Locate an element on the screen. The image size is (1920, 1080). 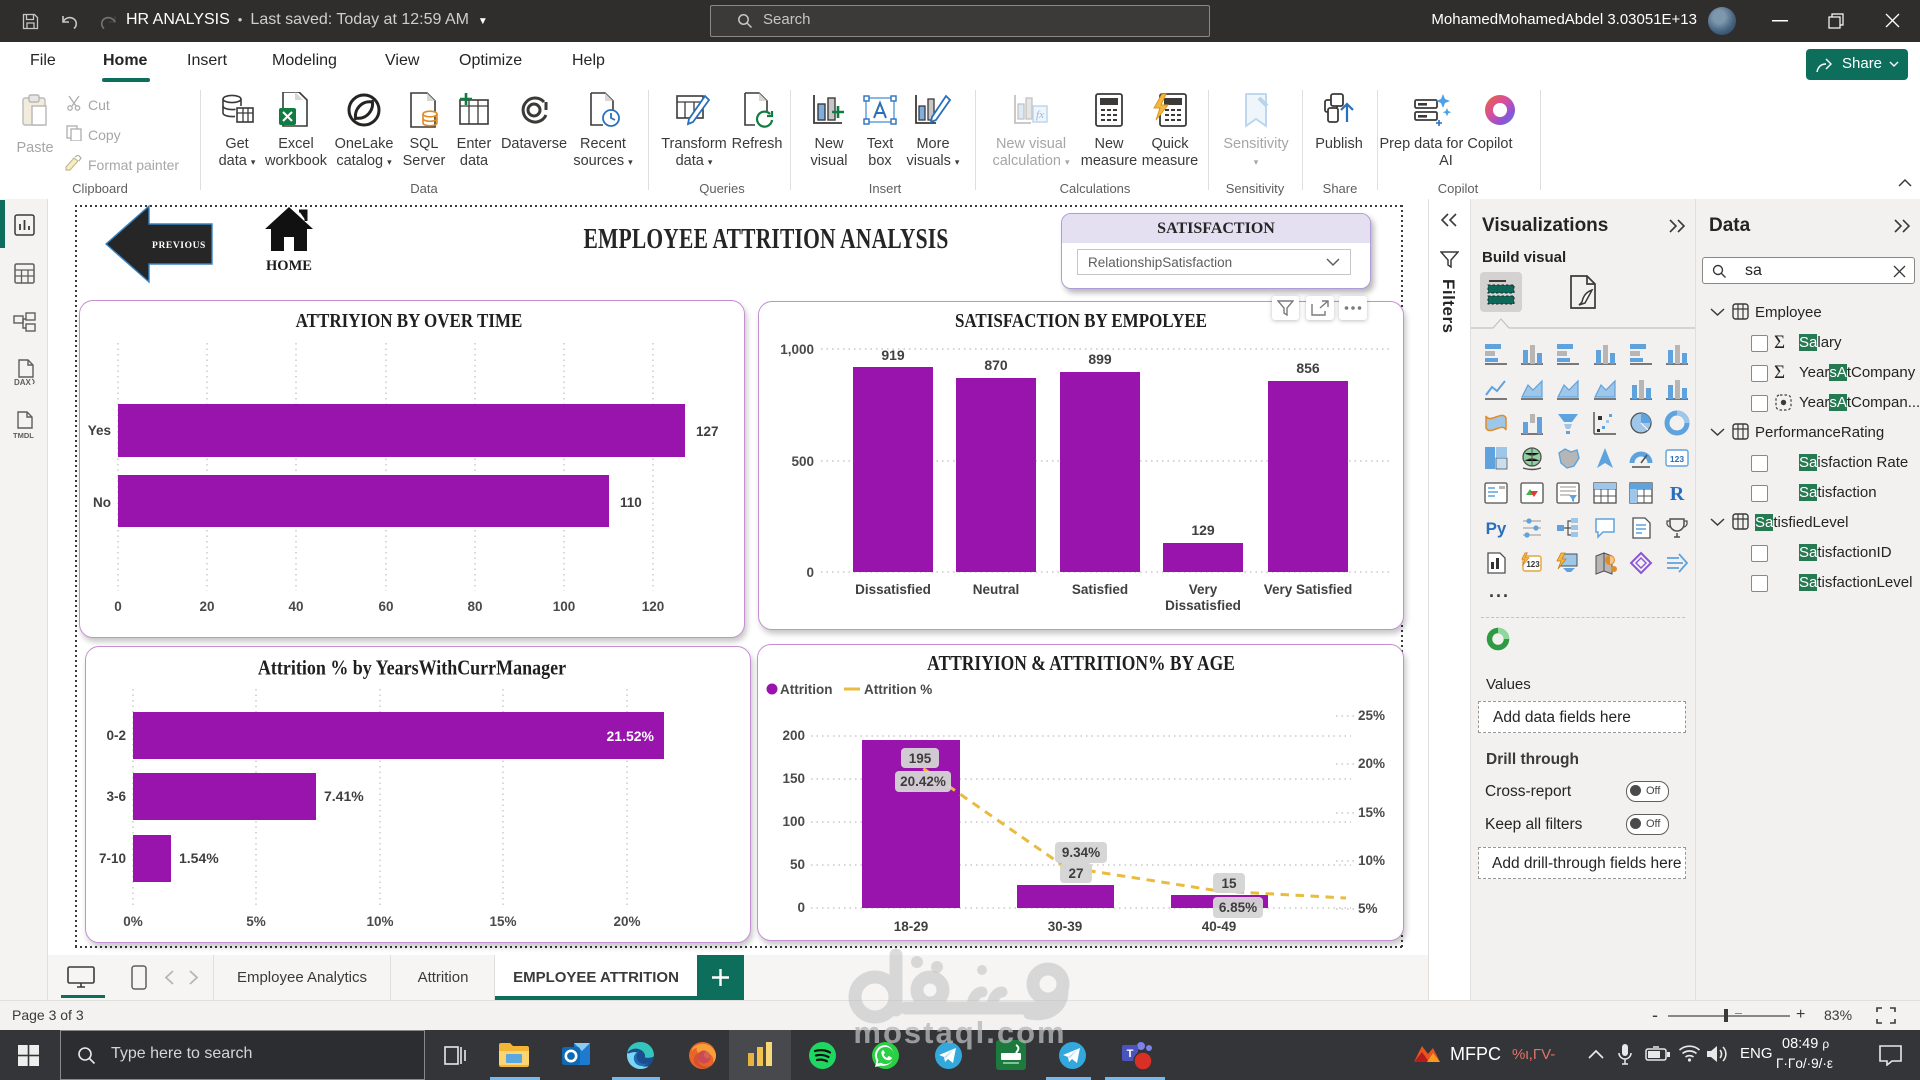
svg-text: ATTRIYION BY OVER TIME is located at coordinates (409, 321).